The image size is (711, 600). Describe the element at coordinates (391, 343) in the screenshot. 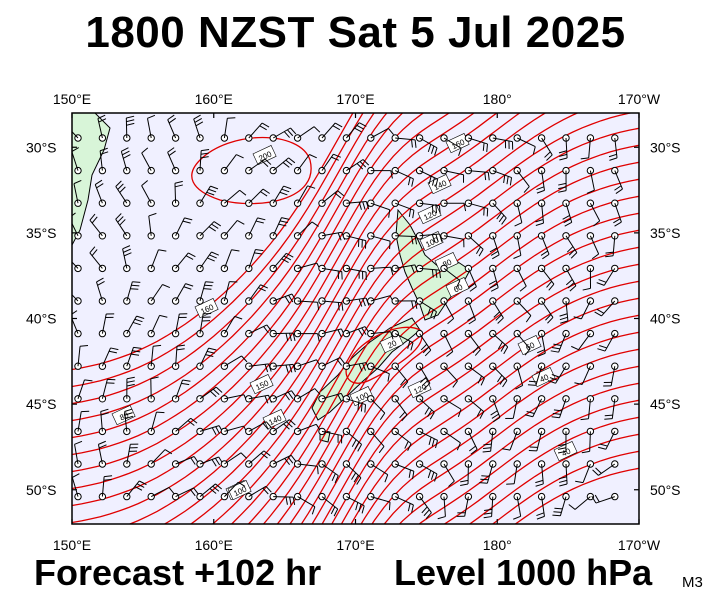

I see `contour-label: 20` at that location.